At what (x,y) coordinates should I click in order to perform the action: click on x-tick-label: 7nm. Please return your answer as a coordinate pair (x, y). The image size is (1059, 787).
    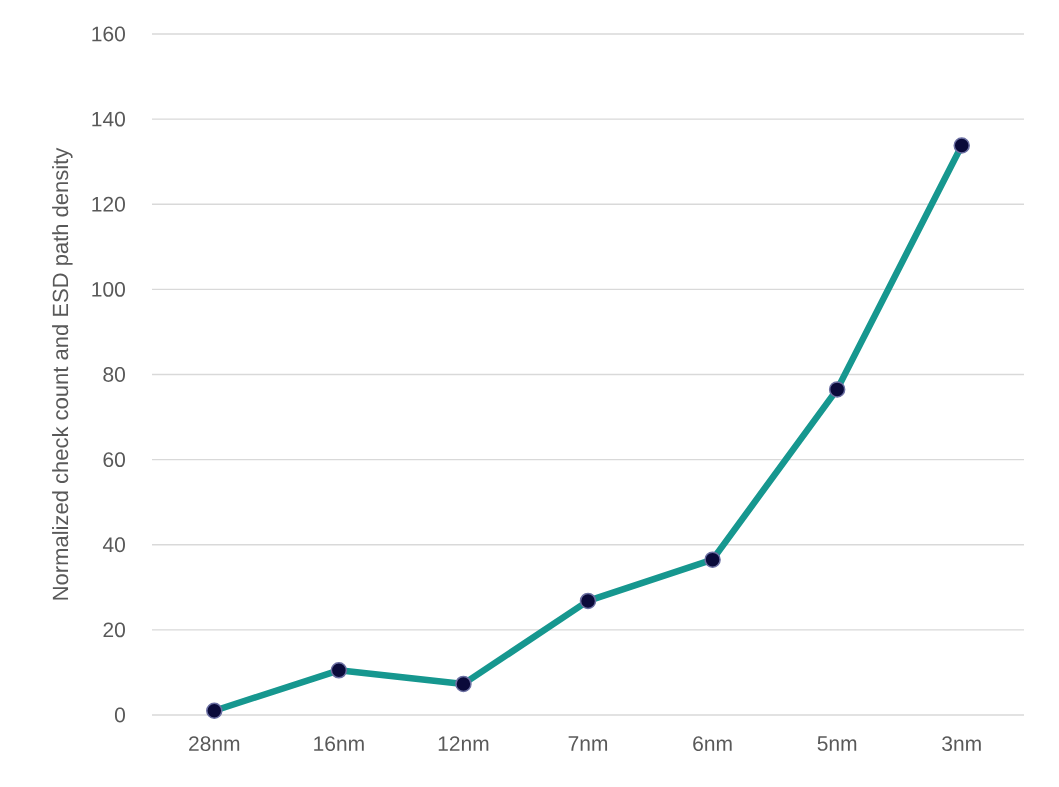
    Looking at the image, I should click on (588, 743).